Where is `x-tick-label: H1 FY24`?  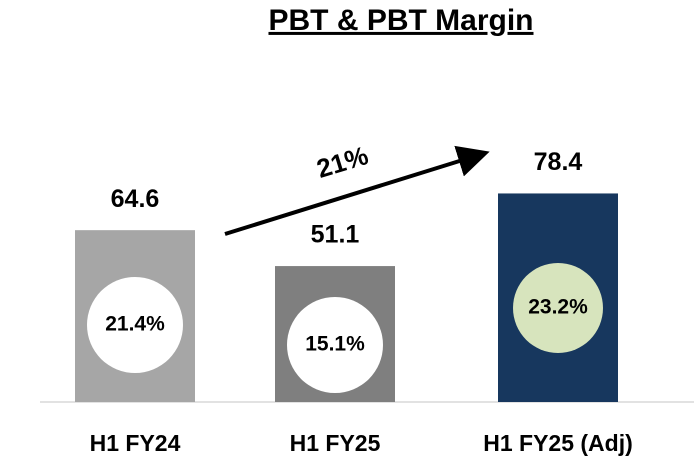
x-tick-label: H1 FY24 is located at coordinates (135, 443).